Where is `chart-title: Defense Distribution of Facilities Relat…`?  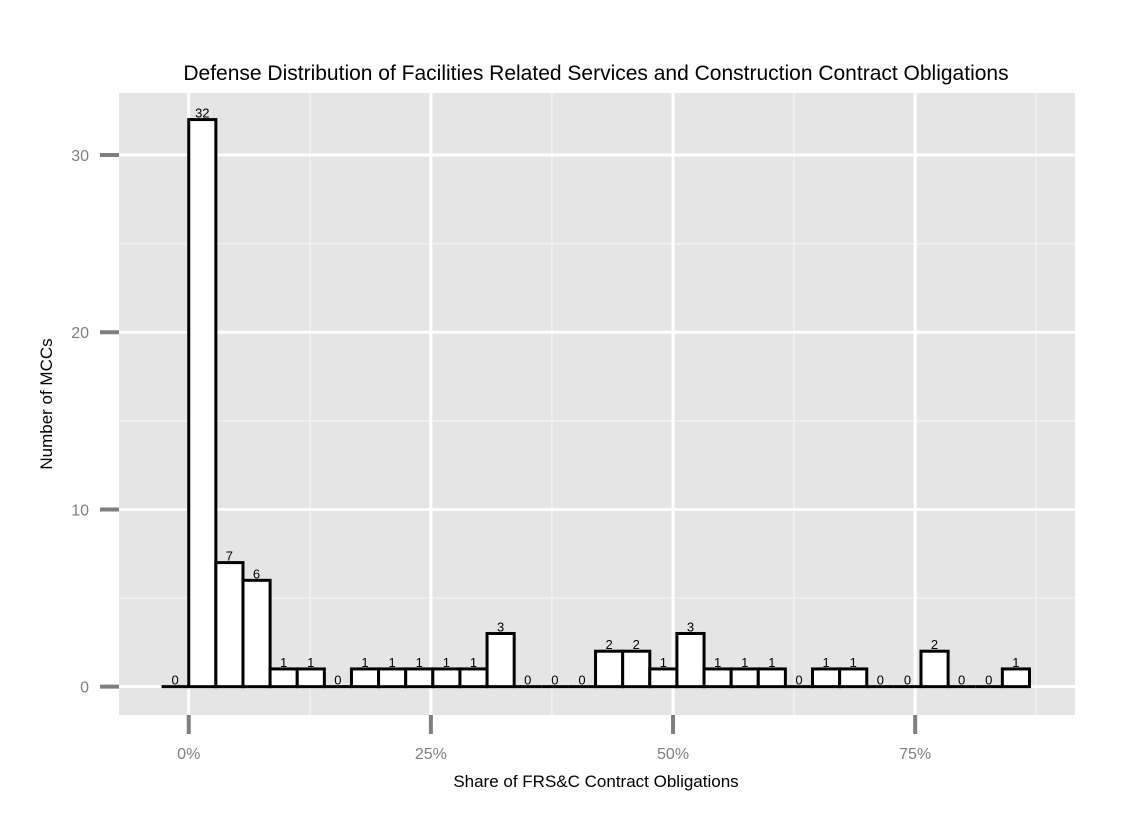 chart-title: Defense Distribution of Facilities Relat… is located at coordinates (595, 73).